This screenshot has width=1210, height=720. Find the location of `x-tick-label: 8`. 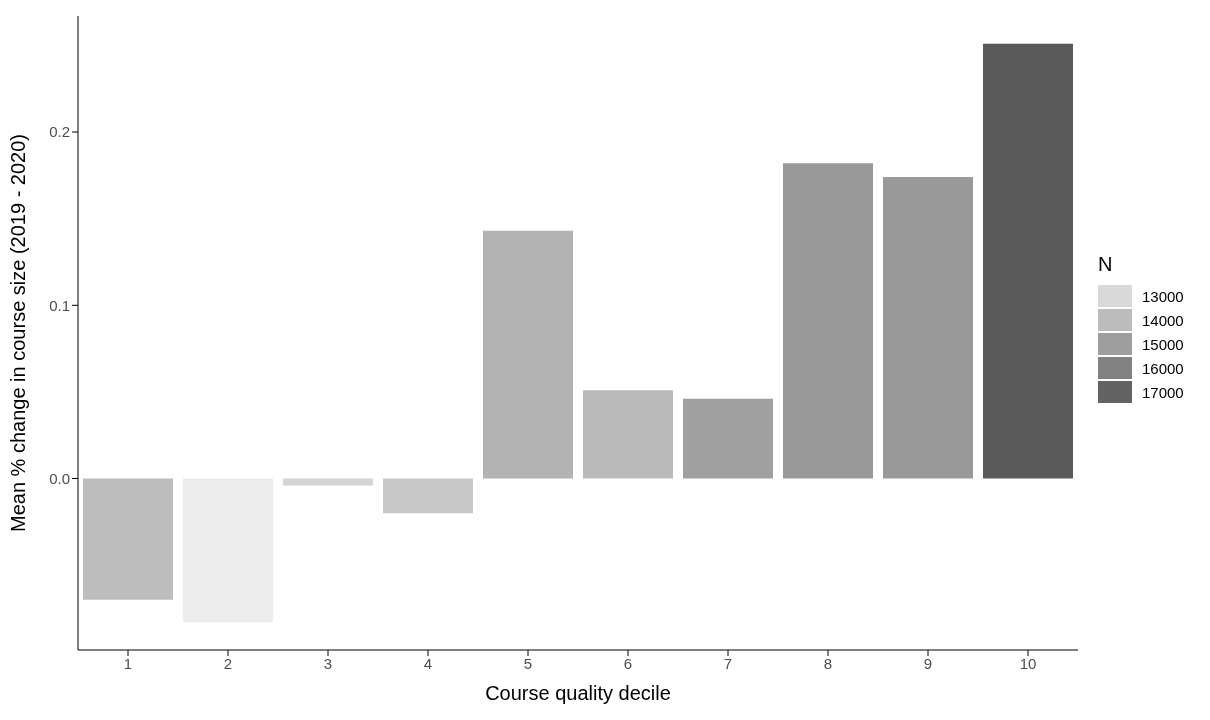

x-tick-label: 8 is located at coordinates (828, 663).